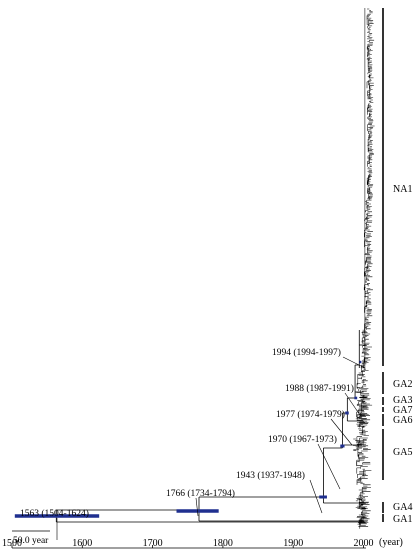 The height and width of the screenshot is (550, 419). Describe the element at coordinates (402, 519) in the screenshot. I see `clade-label-ga1: GA1` at that location.